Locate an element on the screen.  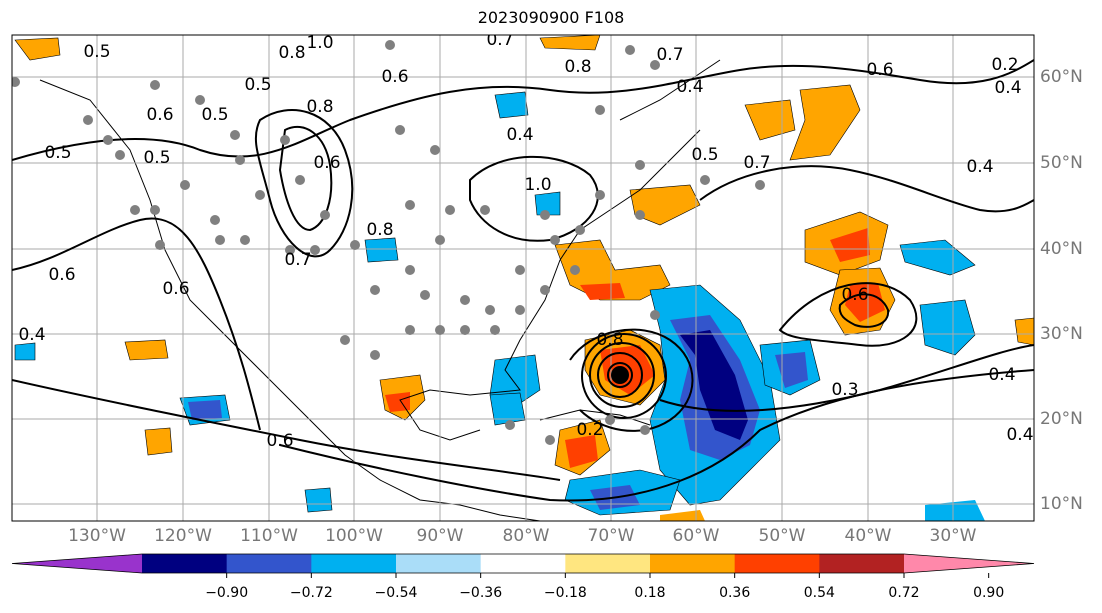
colorbar-tick-label: −0.36 is located at coordinates (481, 593).